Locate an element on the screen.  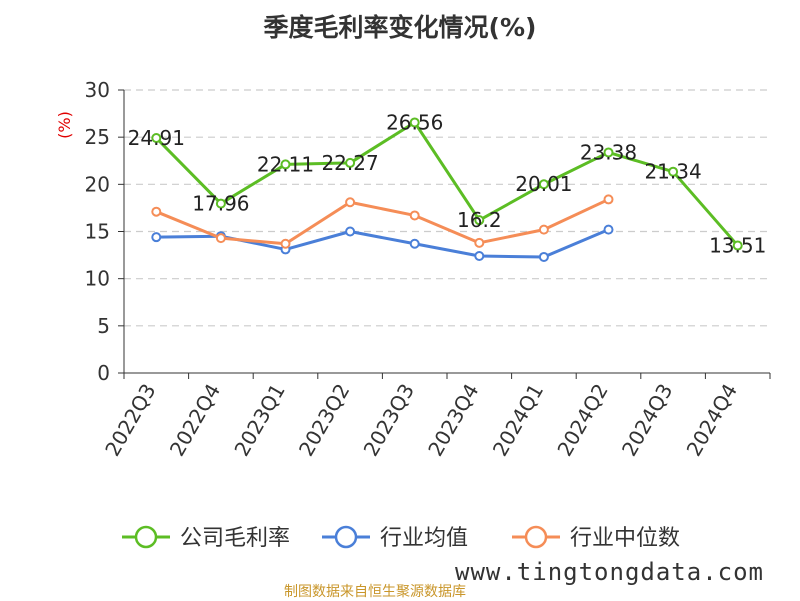
data-label: 13.51 is located at coordinates (737, 246).